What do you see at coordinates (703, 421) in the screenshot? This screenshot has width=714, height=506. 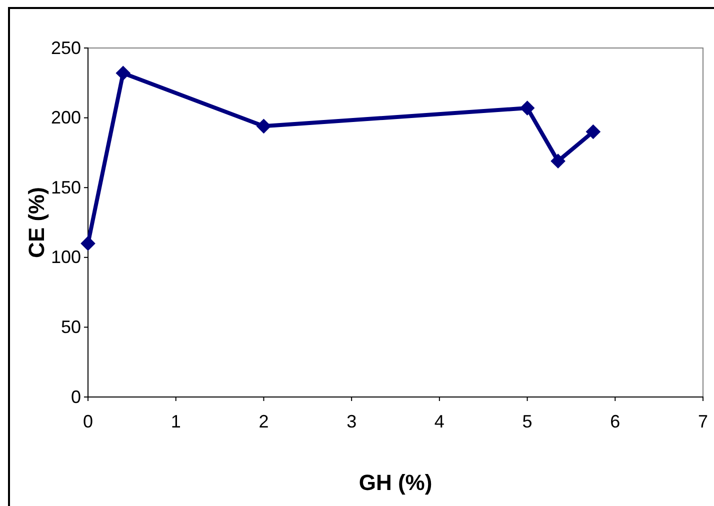 I see `x-tick-label: 7` at bounding box center [703, 421].